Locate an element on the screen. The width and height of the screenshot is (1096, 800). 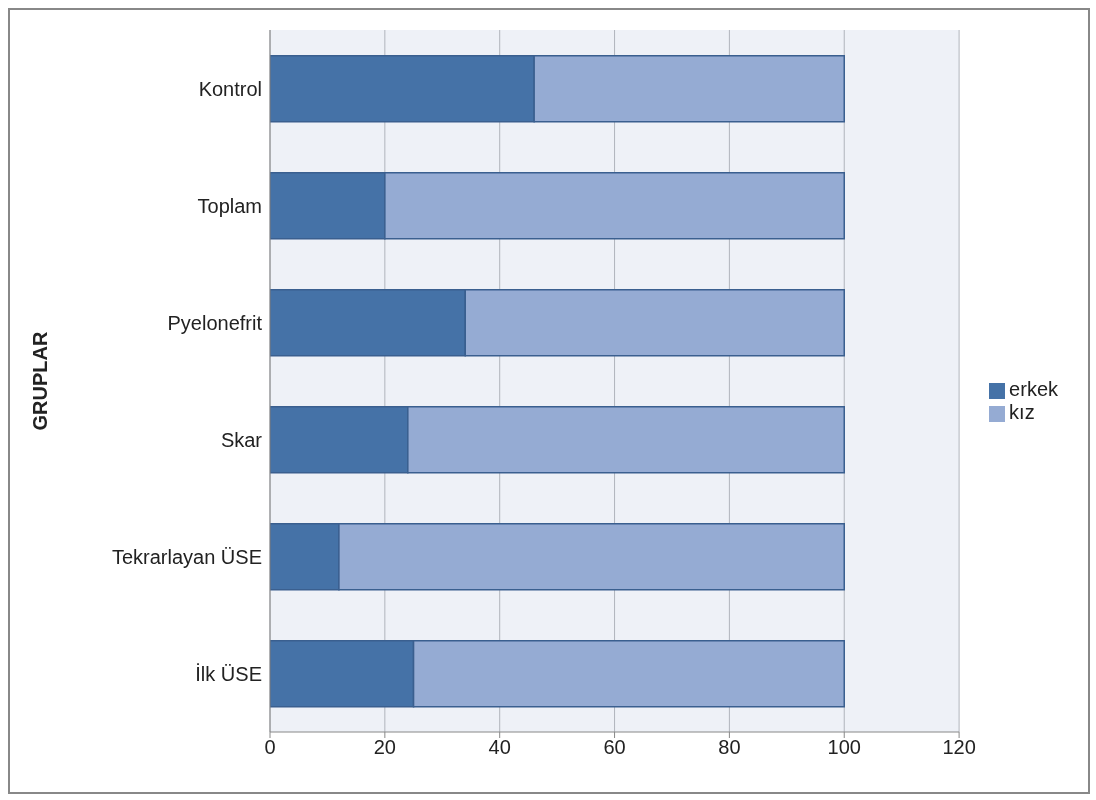
x-tick-label: 0 is located at coordinates (270, 747).